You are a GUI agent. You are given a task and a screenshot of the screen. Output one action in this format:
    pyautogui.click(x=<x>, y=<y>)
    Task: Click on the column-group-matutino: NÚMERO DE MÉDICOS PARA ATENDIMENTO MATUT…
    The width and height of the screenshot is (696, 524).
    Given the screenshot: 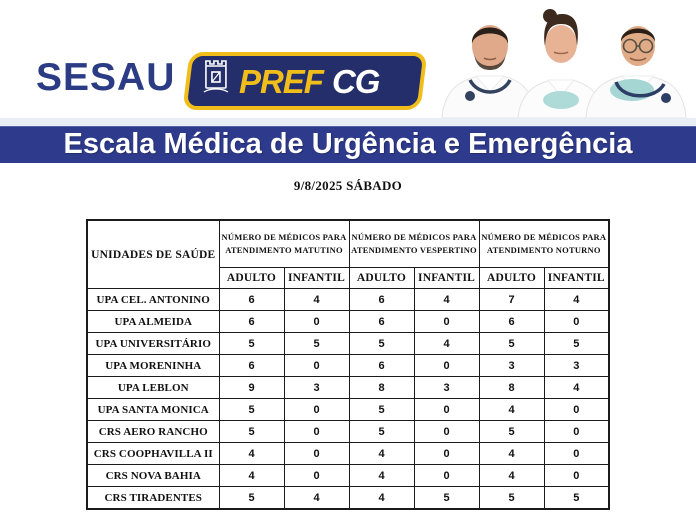 What is the action you would take?
    pyautogui.click(x=284, y=243)
    